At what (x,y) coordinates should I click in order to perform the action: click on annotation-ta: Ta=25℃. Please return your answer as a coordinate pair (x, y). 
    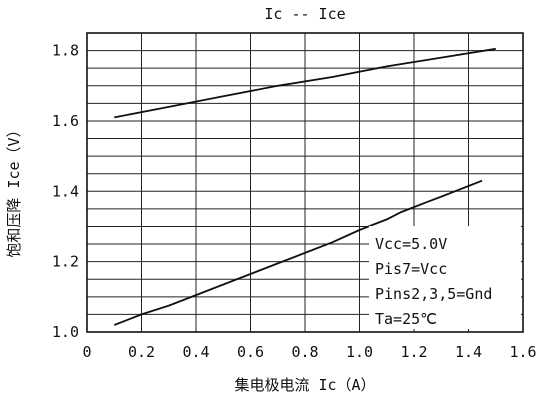
    Looking at the image, I should click on (406, 319).